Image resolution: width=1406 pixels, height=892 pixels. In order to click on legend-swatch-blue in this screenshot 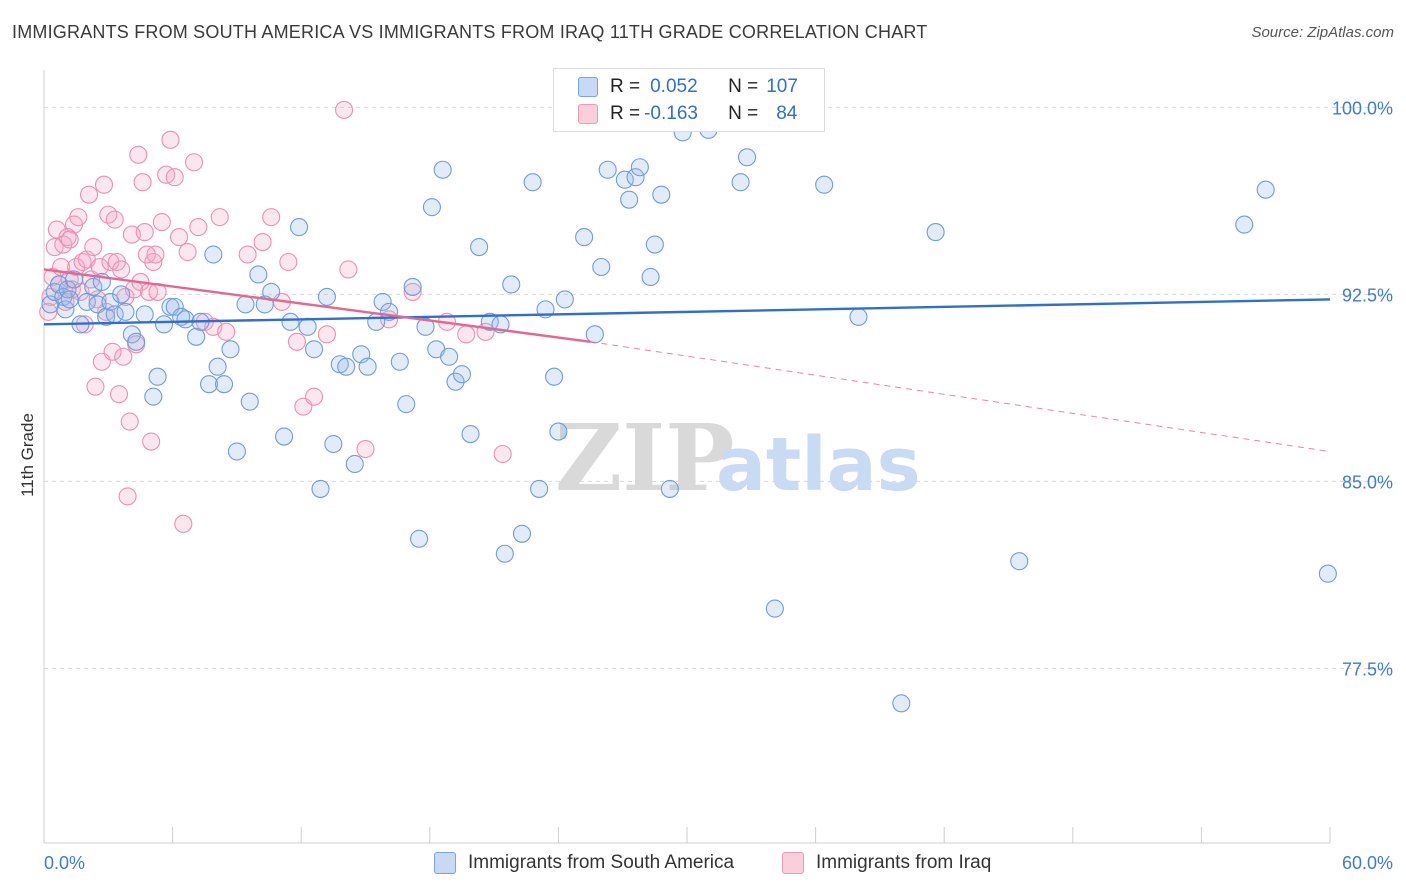, I will do `click(445, 863)`.